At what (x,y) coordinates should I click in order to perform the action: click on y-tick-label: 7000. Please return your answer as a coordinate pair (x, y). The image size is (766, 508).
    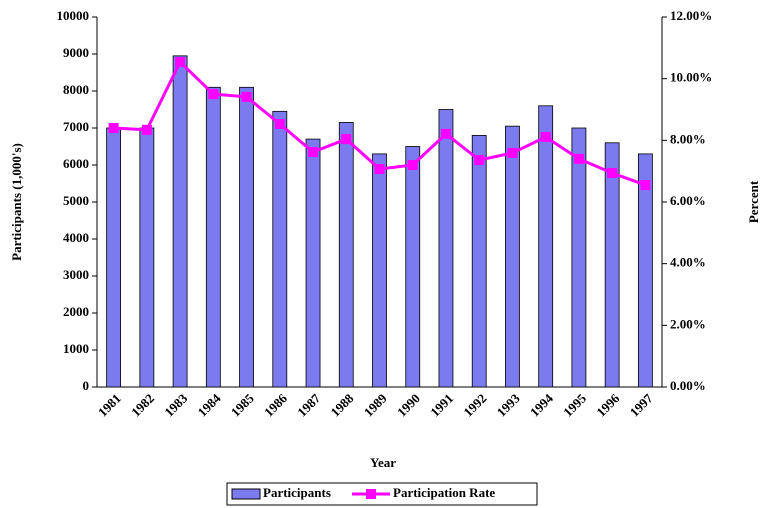
    Looking at the image, I should click on (76, 126).